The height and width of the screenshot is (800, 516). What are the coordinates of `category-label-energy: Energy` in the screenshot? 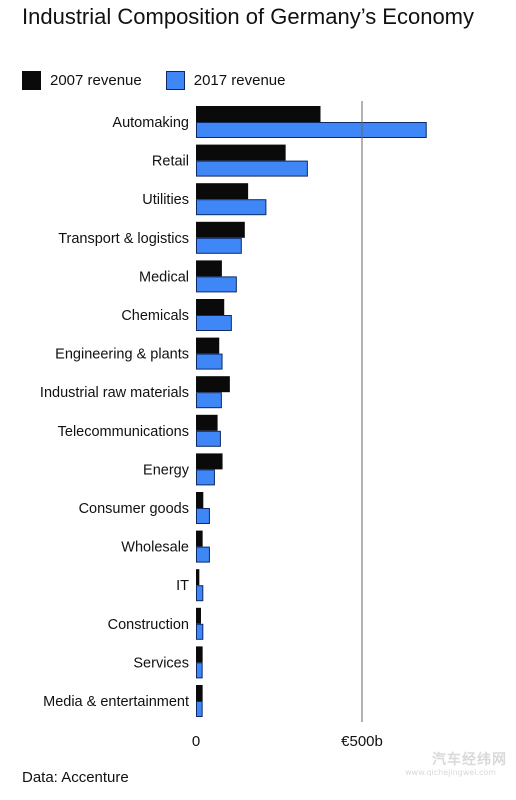 It's located at (166, 470).